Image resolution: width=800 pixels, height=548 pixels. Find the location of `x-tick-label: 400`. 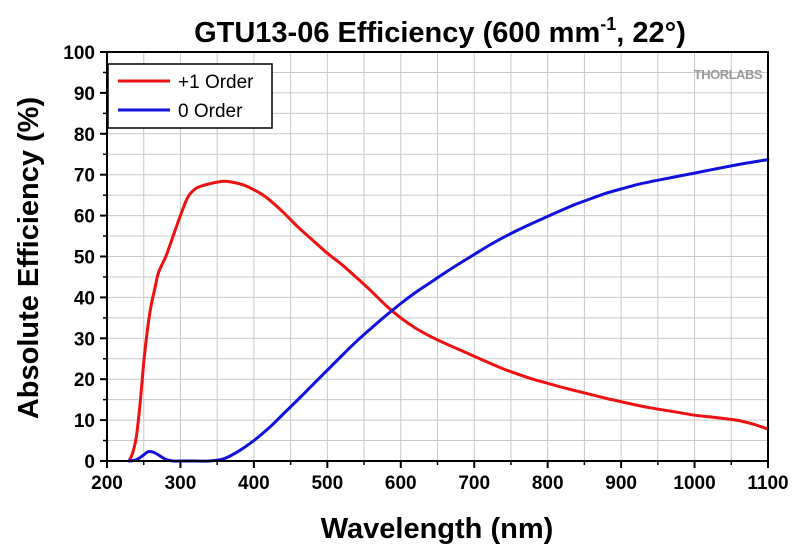

x-tick-label: 400 is located at coordinates (254, 483).